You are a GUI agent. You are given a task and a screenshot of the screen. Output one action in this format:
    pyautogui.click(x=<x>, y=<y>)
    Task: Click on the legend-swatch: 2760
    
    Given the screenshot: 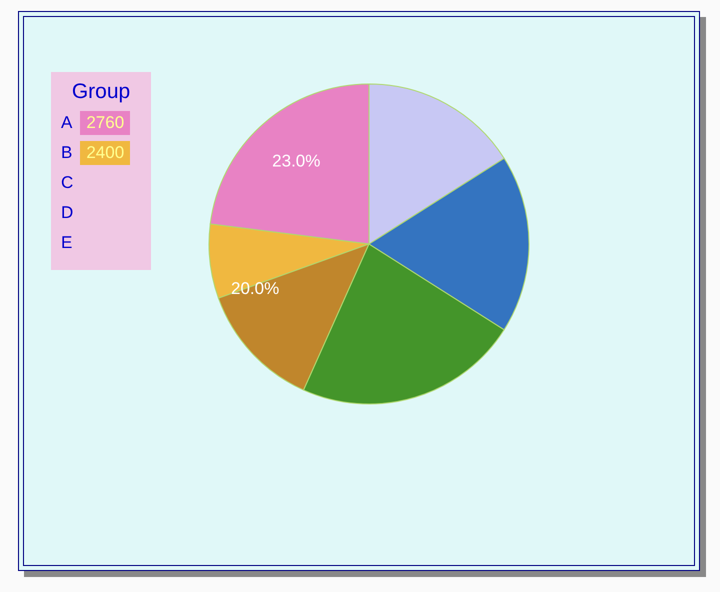 What is the action you would take?
    pyautogui.click(x=105, y=123)
    